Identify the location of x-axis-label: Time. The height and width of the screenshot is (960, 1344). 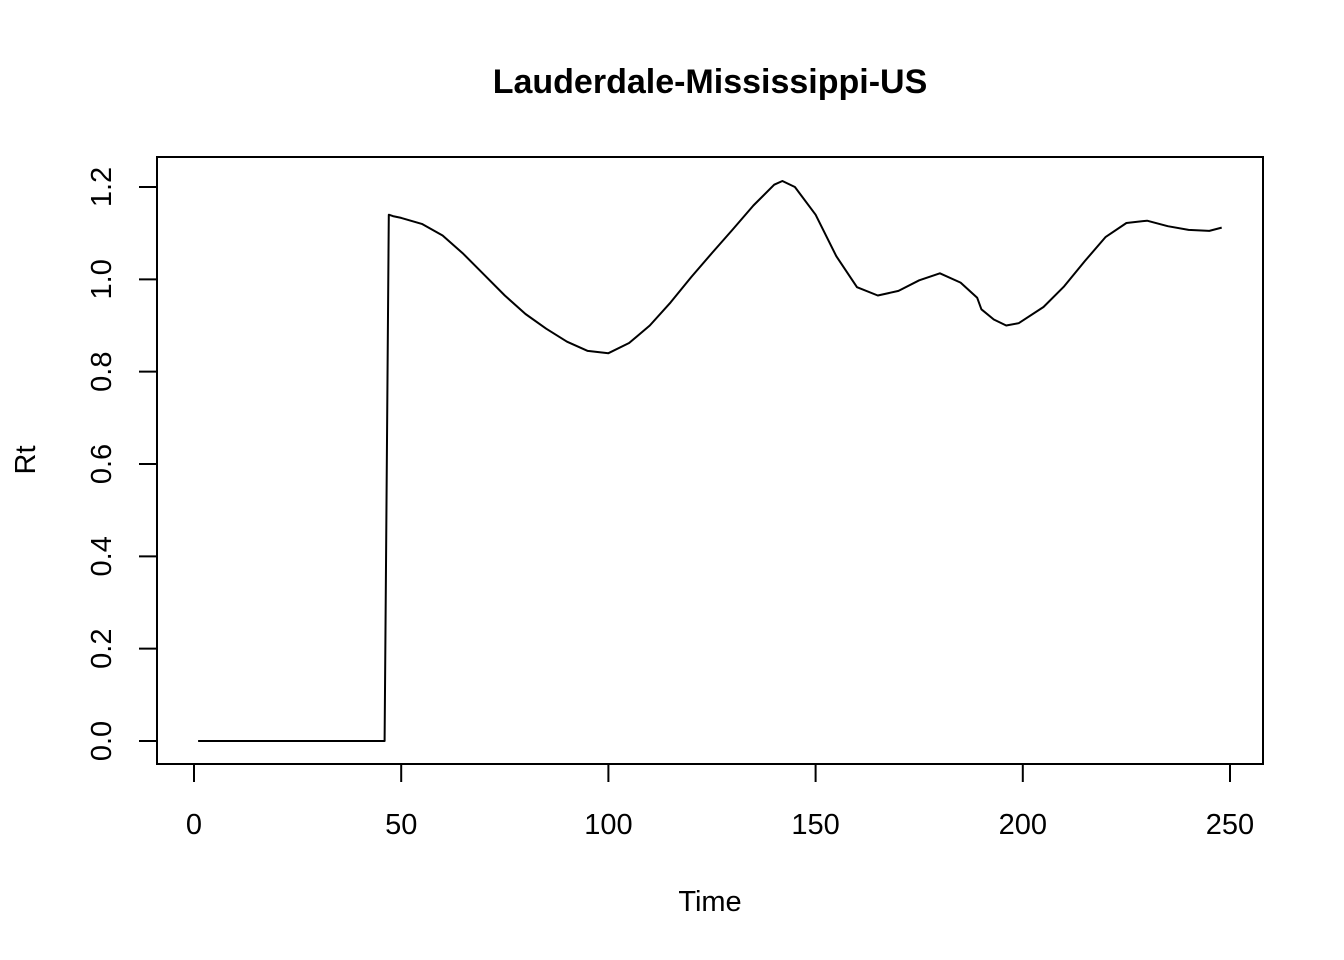
(709, 902).